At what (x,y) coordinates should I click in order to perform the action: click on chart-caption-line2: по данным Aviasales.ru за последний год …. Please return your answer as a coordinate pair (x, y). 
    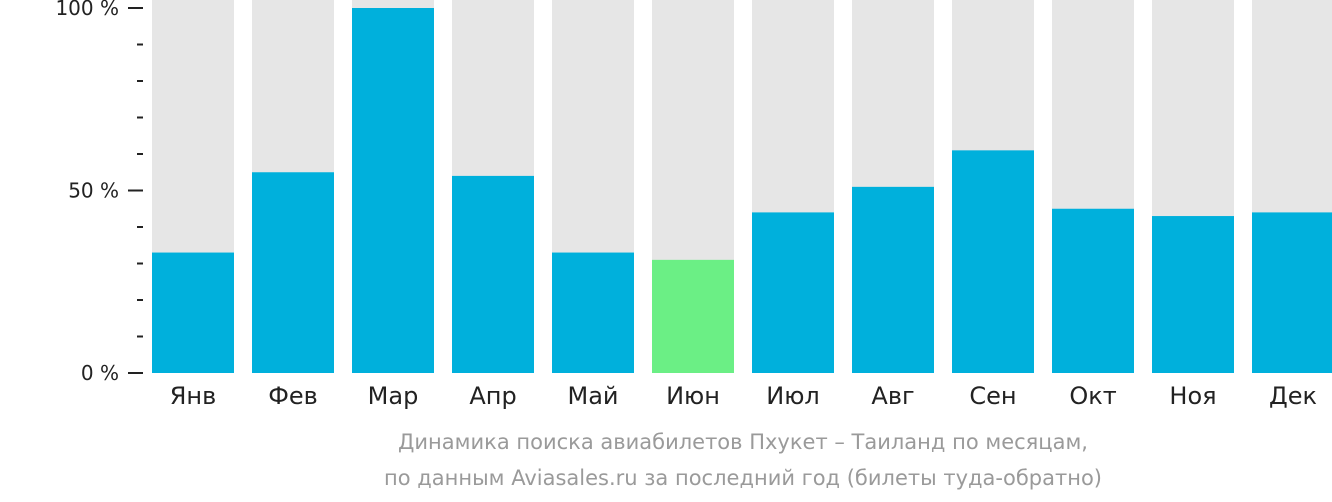
    Looking at the image, I should click on (743, 478).